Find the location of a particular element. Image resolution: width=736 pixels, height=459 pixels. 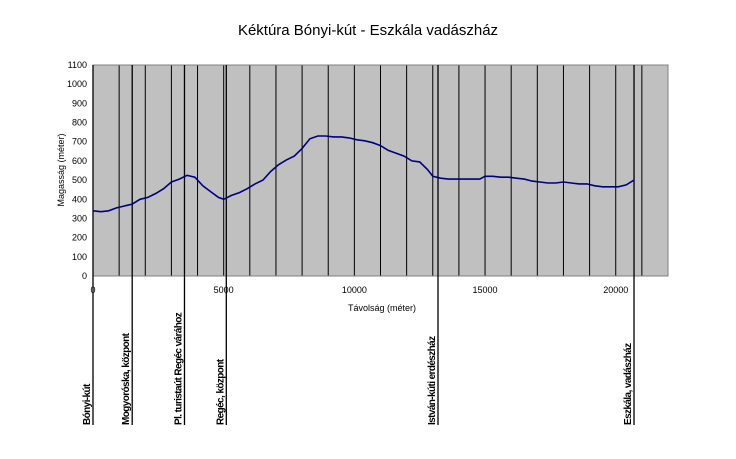

x-tick-label: 10000 is located at coordinates (354, 290).